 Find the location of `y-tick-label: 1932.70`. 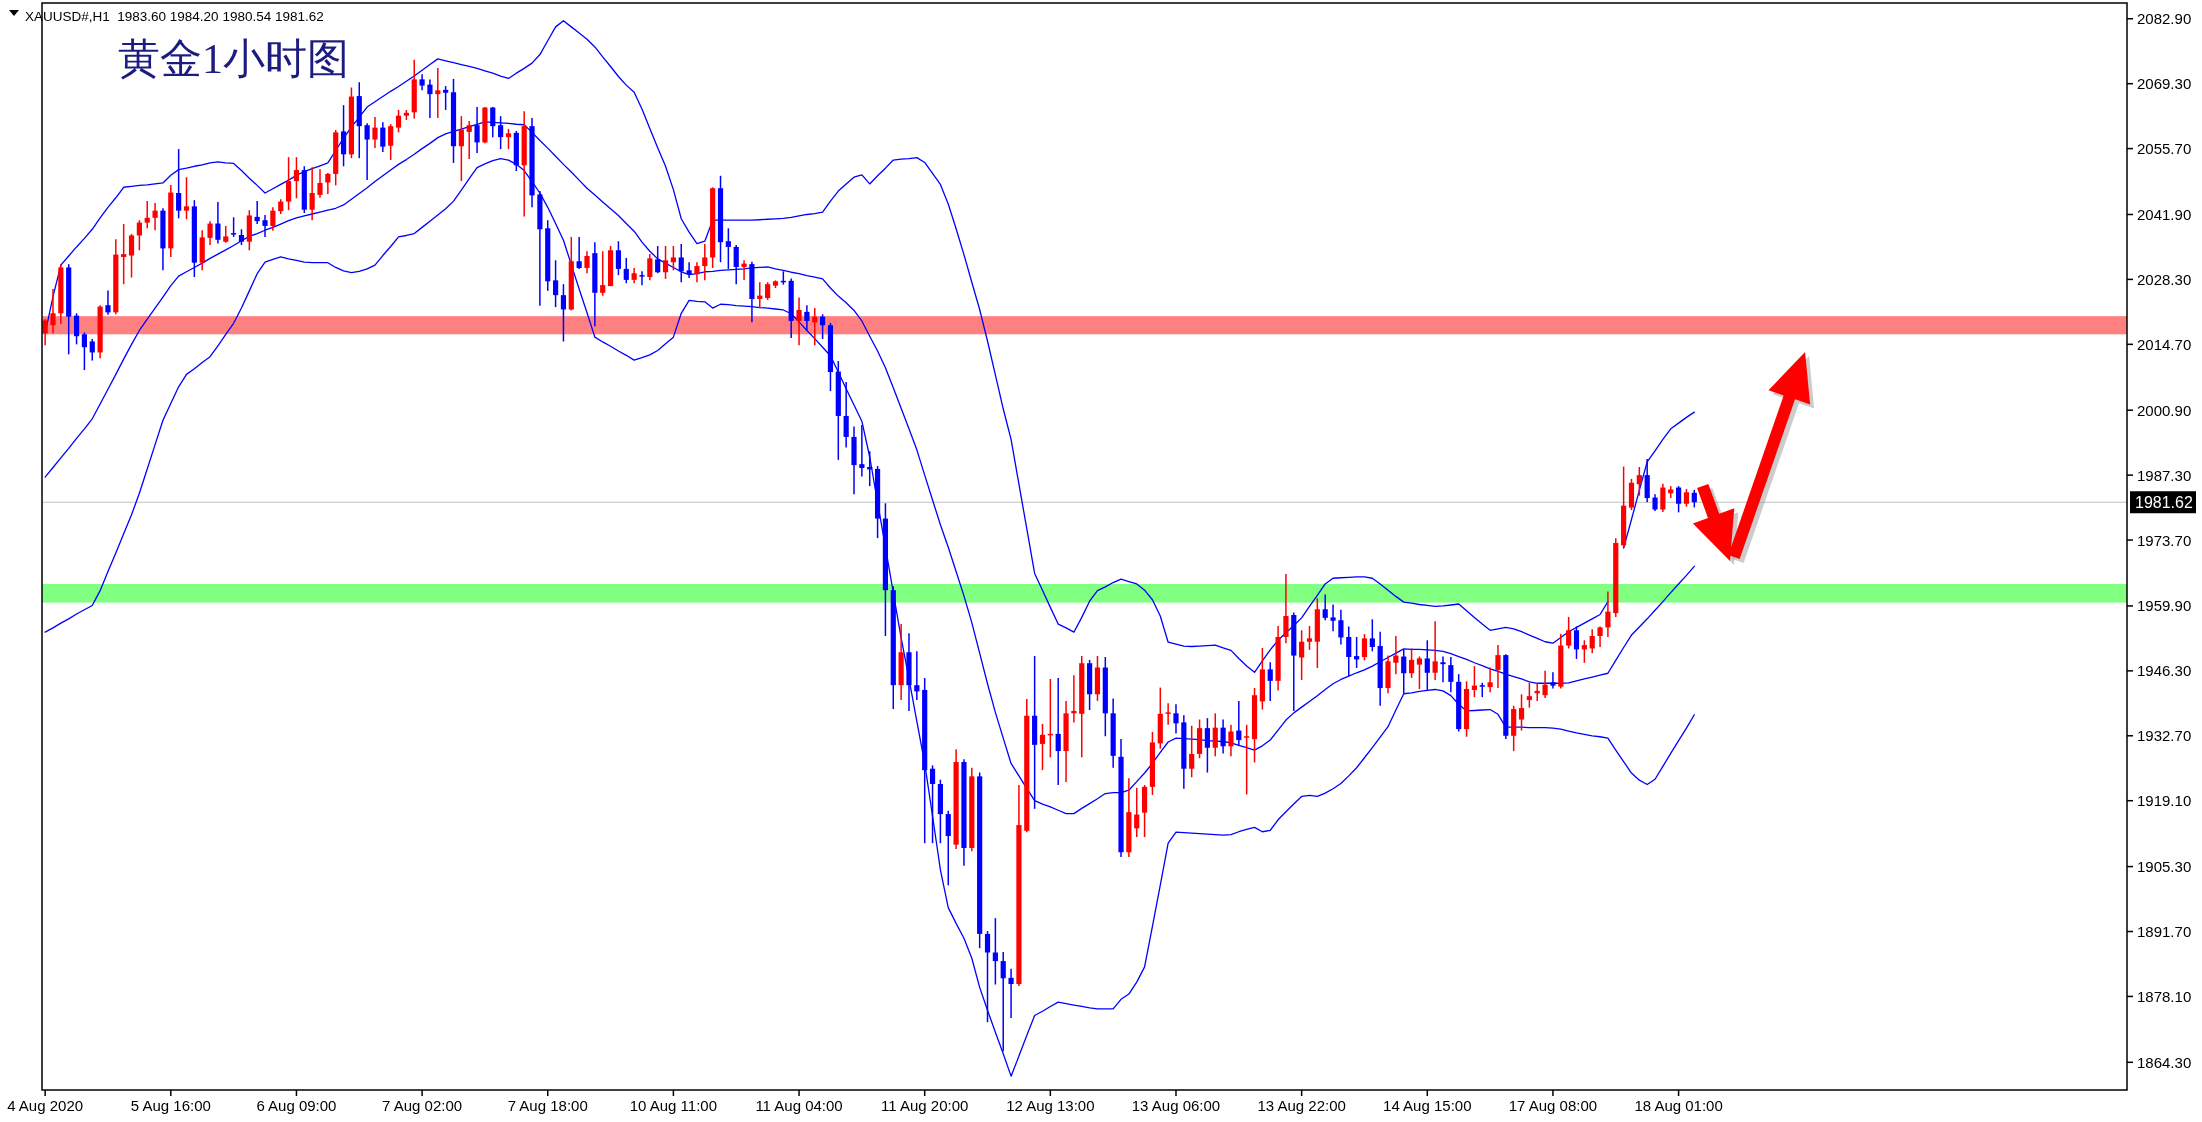

y-tick-label: 1932.70 is located at coordinates (2164, 736).